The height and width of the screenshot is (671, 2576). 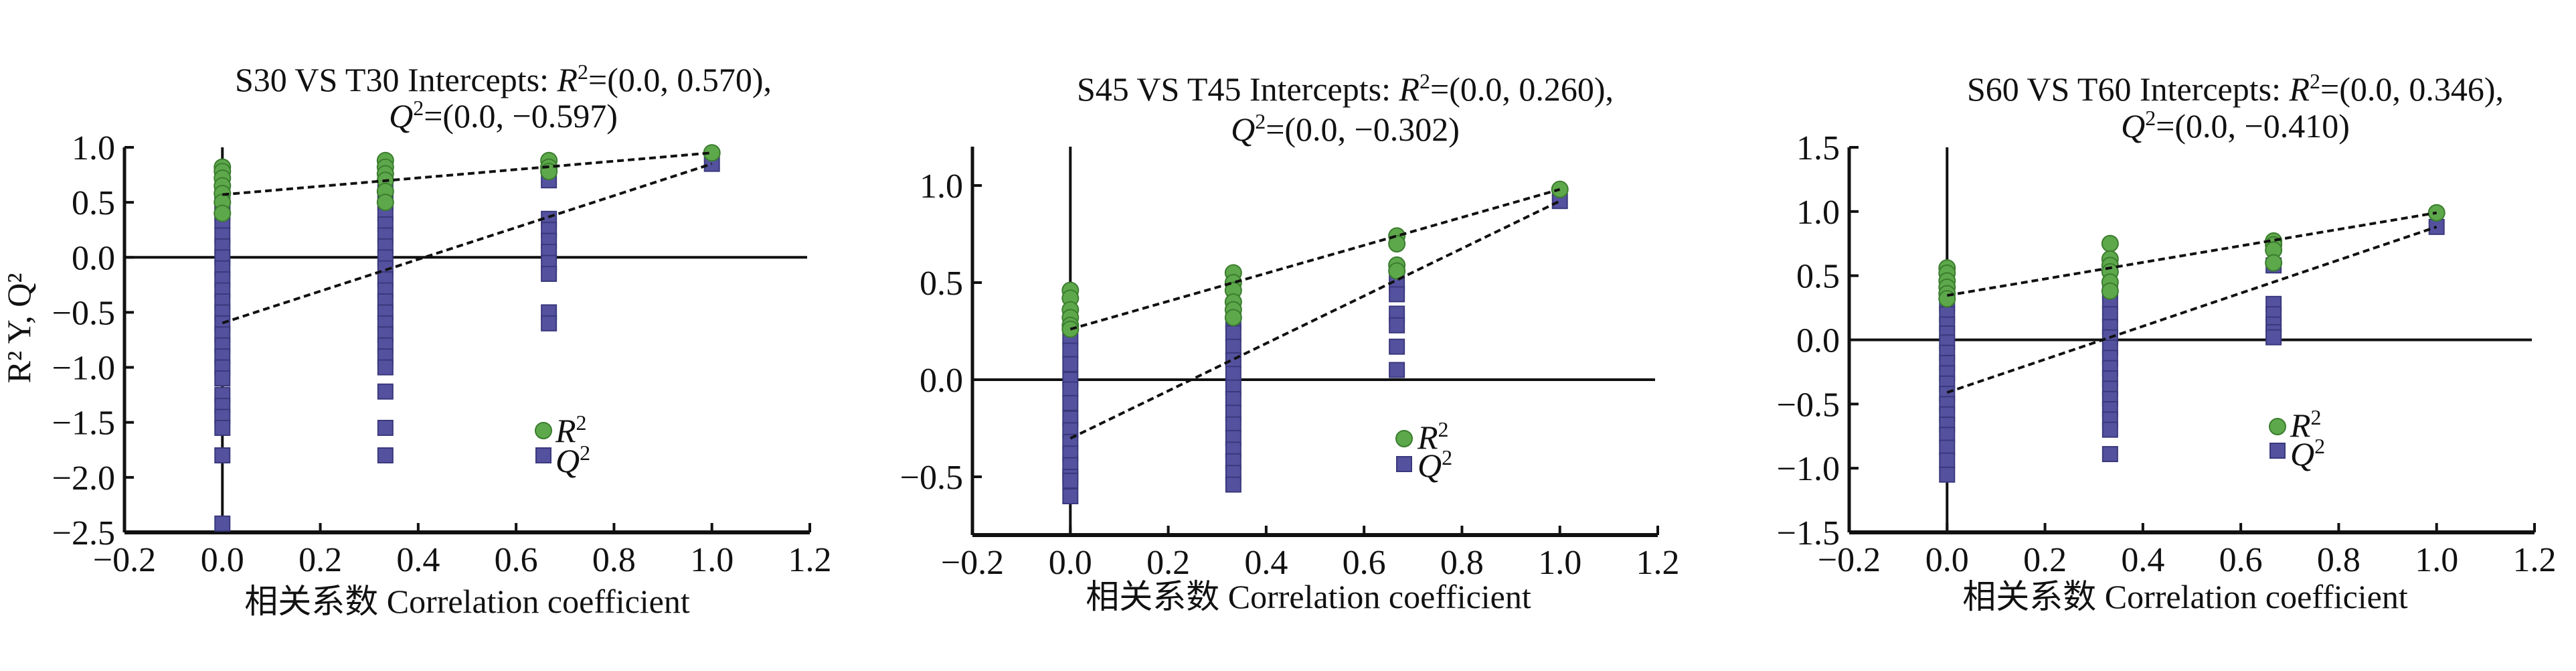 I want to click on panel-title-line1: S60 VS T60 Intercepts: R2=(0.0, 0.346),, so click(x=2235, y=88).